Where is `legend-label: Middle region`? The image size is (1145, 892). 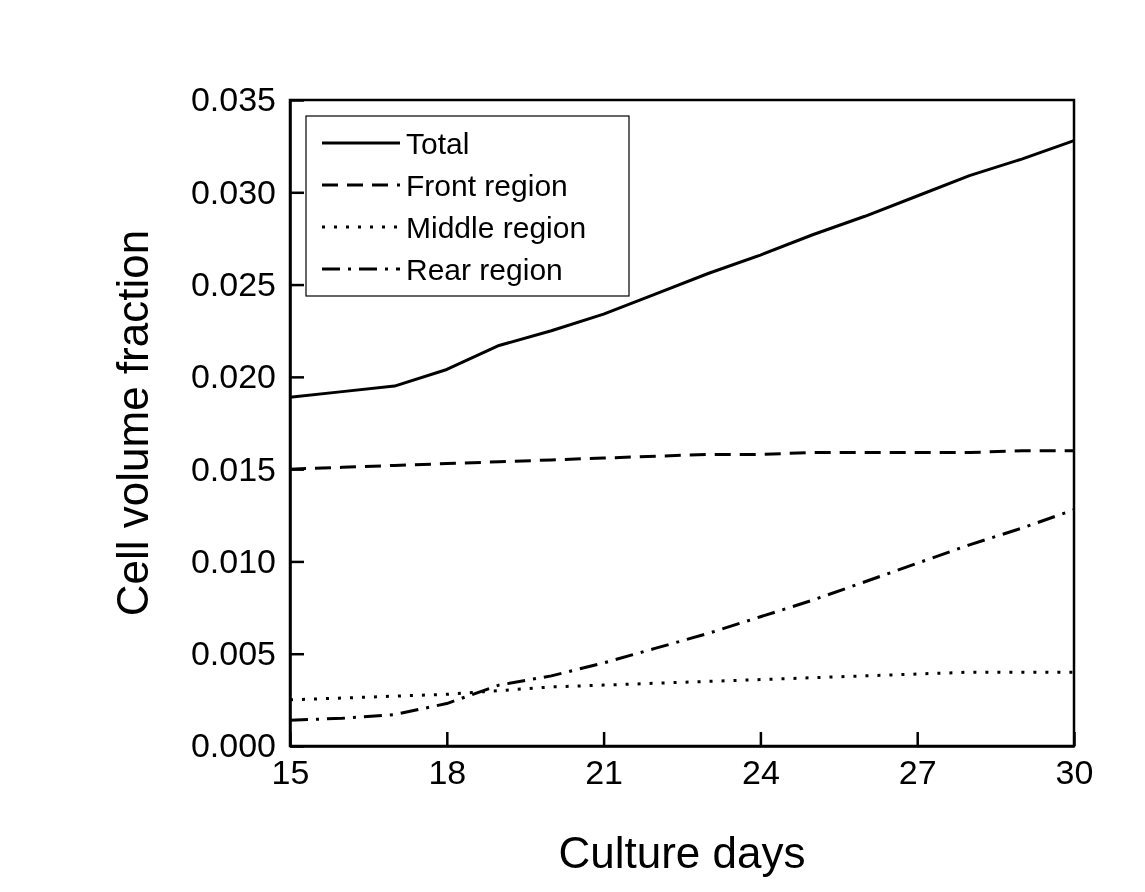 legend-label: Middle region is located at coordinates (496, 227).